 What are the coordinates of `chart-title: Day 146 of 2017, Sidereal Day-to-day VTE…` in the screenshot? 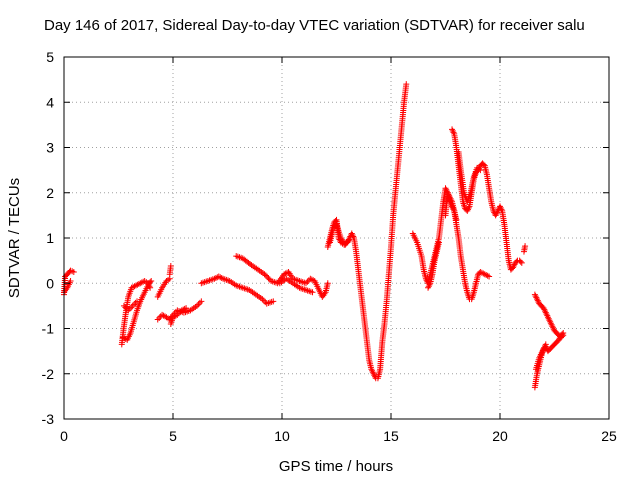 It's located at (314, 25).